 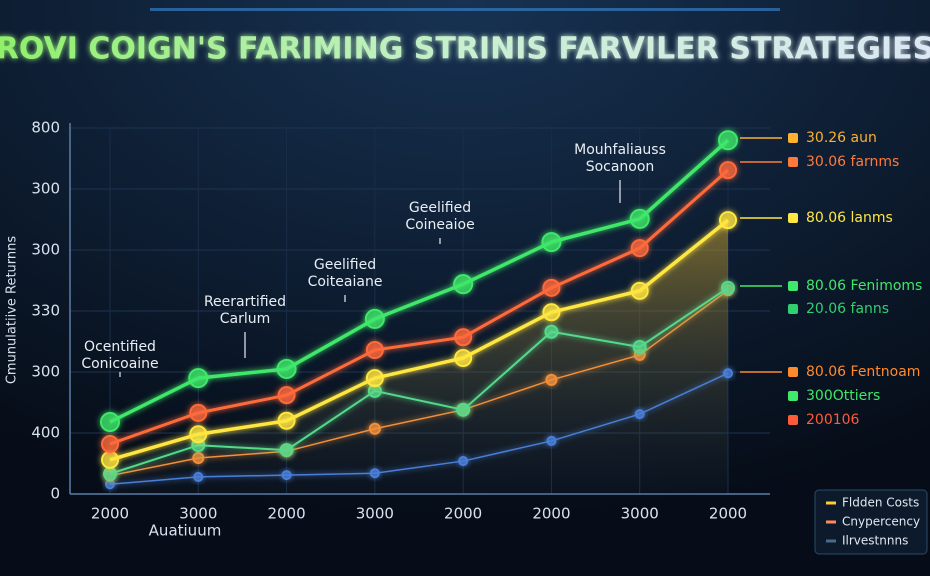 What do you see at coordinates (119, 364) in the screenshot?
I see `annotation: Conicoaine` at bounding box center [119, 364].